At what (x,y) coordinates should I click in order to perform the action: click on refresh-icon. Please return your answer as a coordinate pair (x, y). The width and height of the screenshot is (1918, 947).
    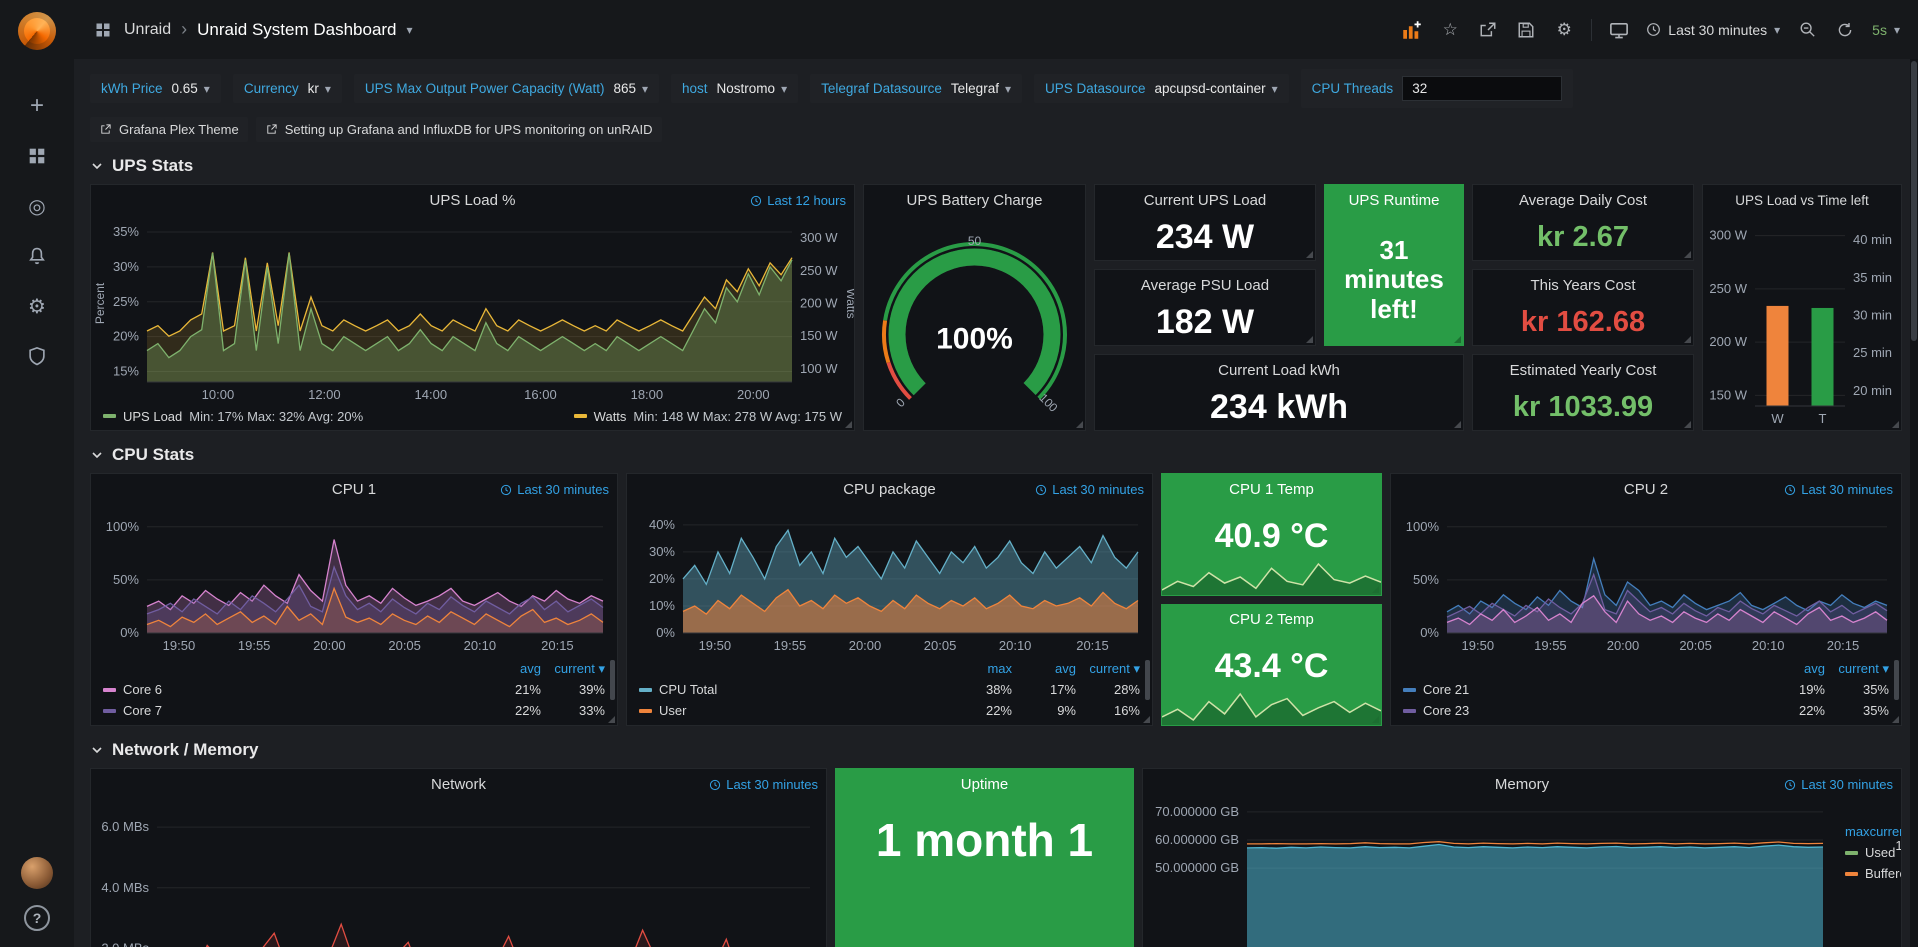
    Looking at the image, I should click on (1845, 30).